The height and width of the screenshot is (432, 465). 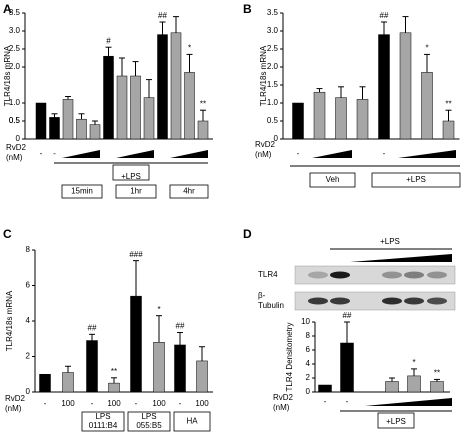 I want to click on y-tick-label: 6, so click(x=308, y=349).